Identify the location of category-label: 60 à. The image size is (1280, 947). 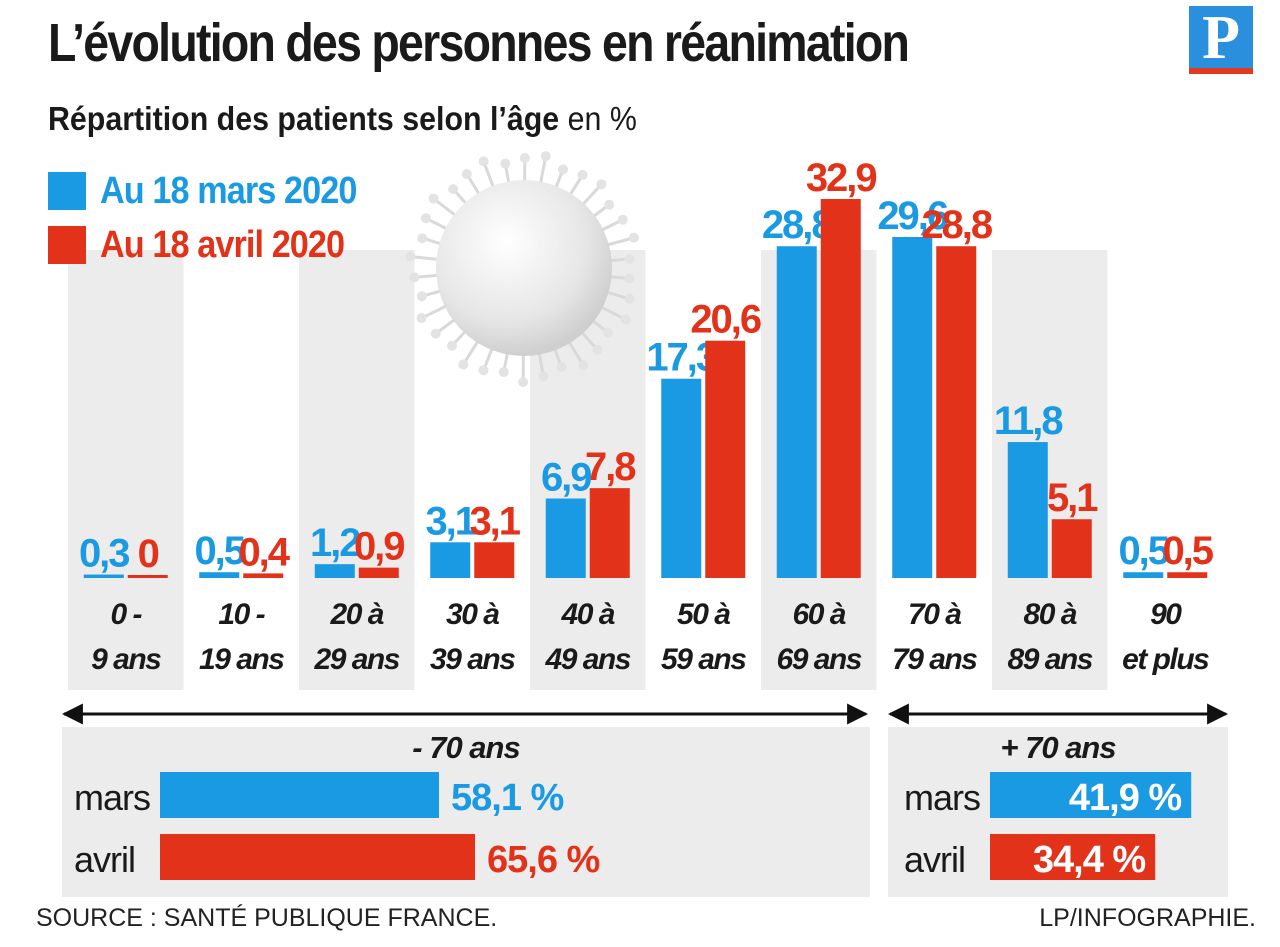
(819, 614).